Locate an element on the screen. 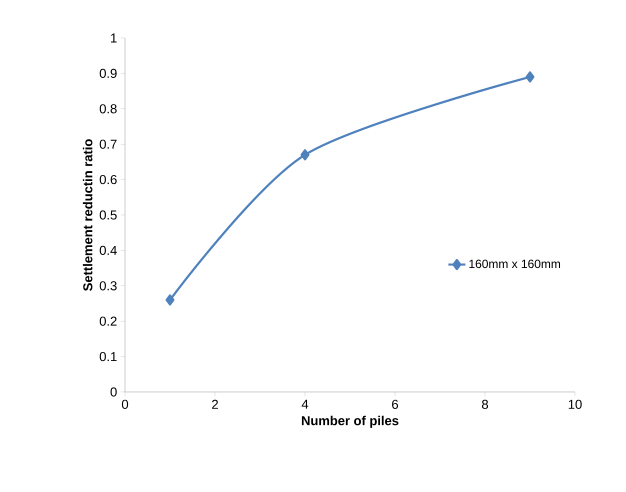  x-axis-title: Number of piles is located at coordinates (350, 422).